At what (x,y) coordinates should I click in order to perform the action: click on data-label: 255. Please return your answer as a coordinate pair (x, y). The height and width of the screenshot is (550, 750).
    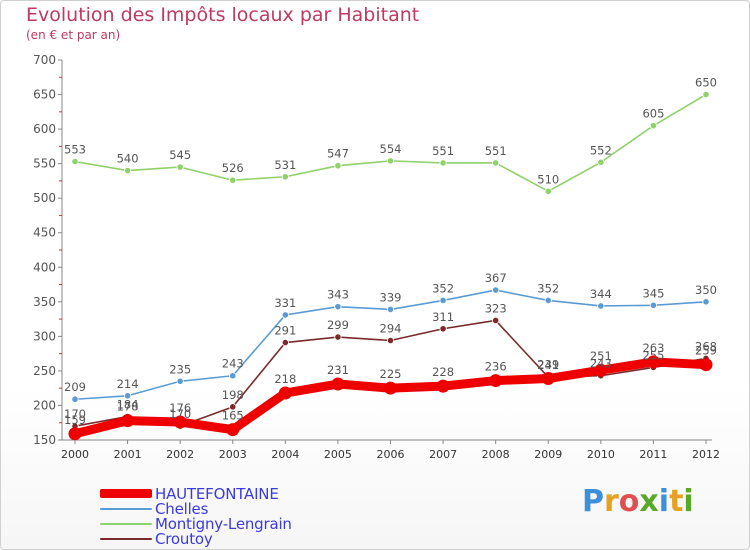
    Looking at the image, I should click on (653, 355).